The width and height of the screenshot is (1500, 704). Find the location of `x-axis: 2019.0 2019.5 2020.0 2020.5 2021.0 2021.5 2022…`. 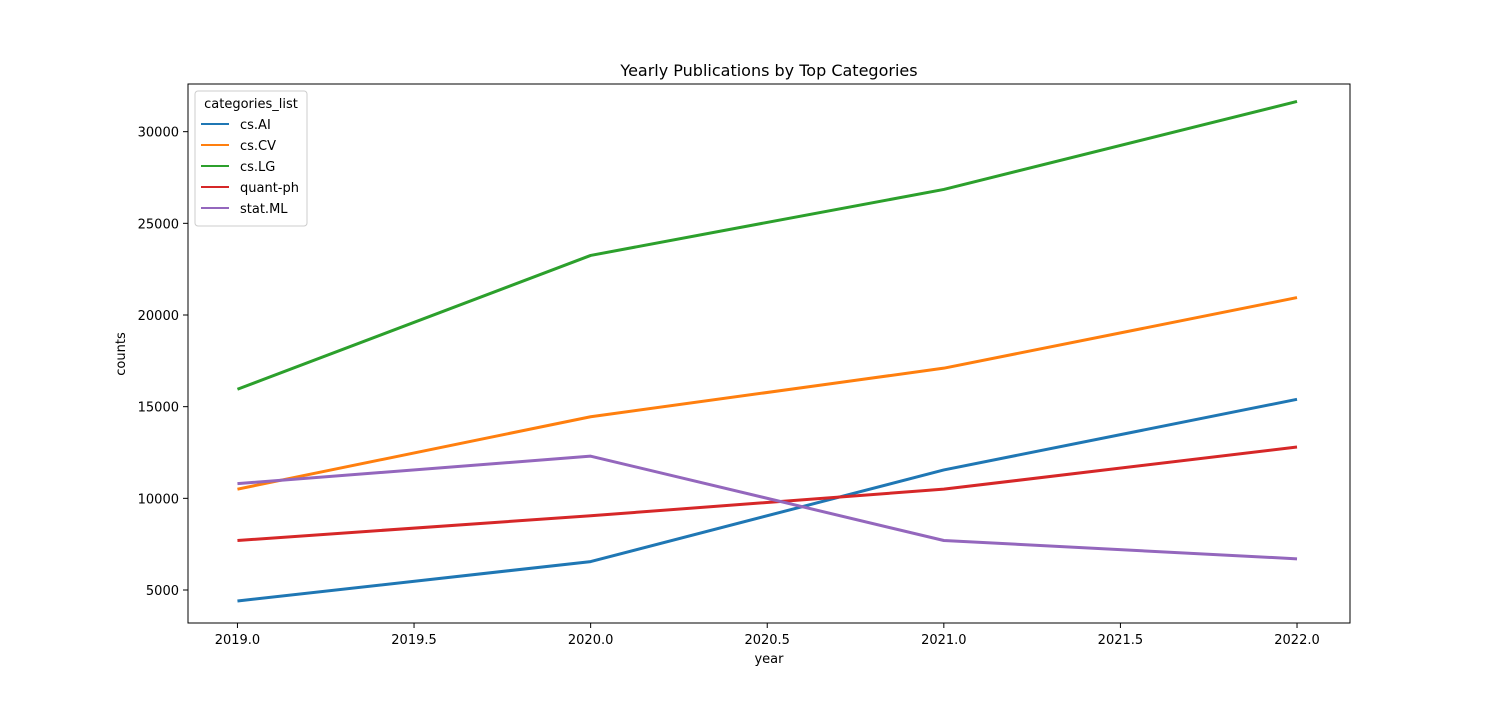

x-axis: 2019.0 2019.5 2020.0 2020.5 2021.0 2021.5 2022… is located at coordinates (767, 635).